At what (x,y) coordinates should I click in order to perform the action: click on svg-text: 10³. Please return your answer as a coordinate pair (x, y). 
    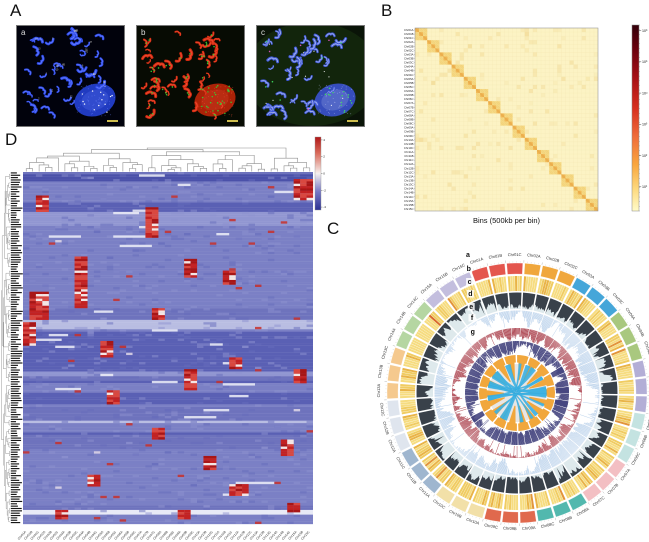
    Looking at the image, I should click on (645, 125).